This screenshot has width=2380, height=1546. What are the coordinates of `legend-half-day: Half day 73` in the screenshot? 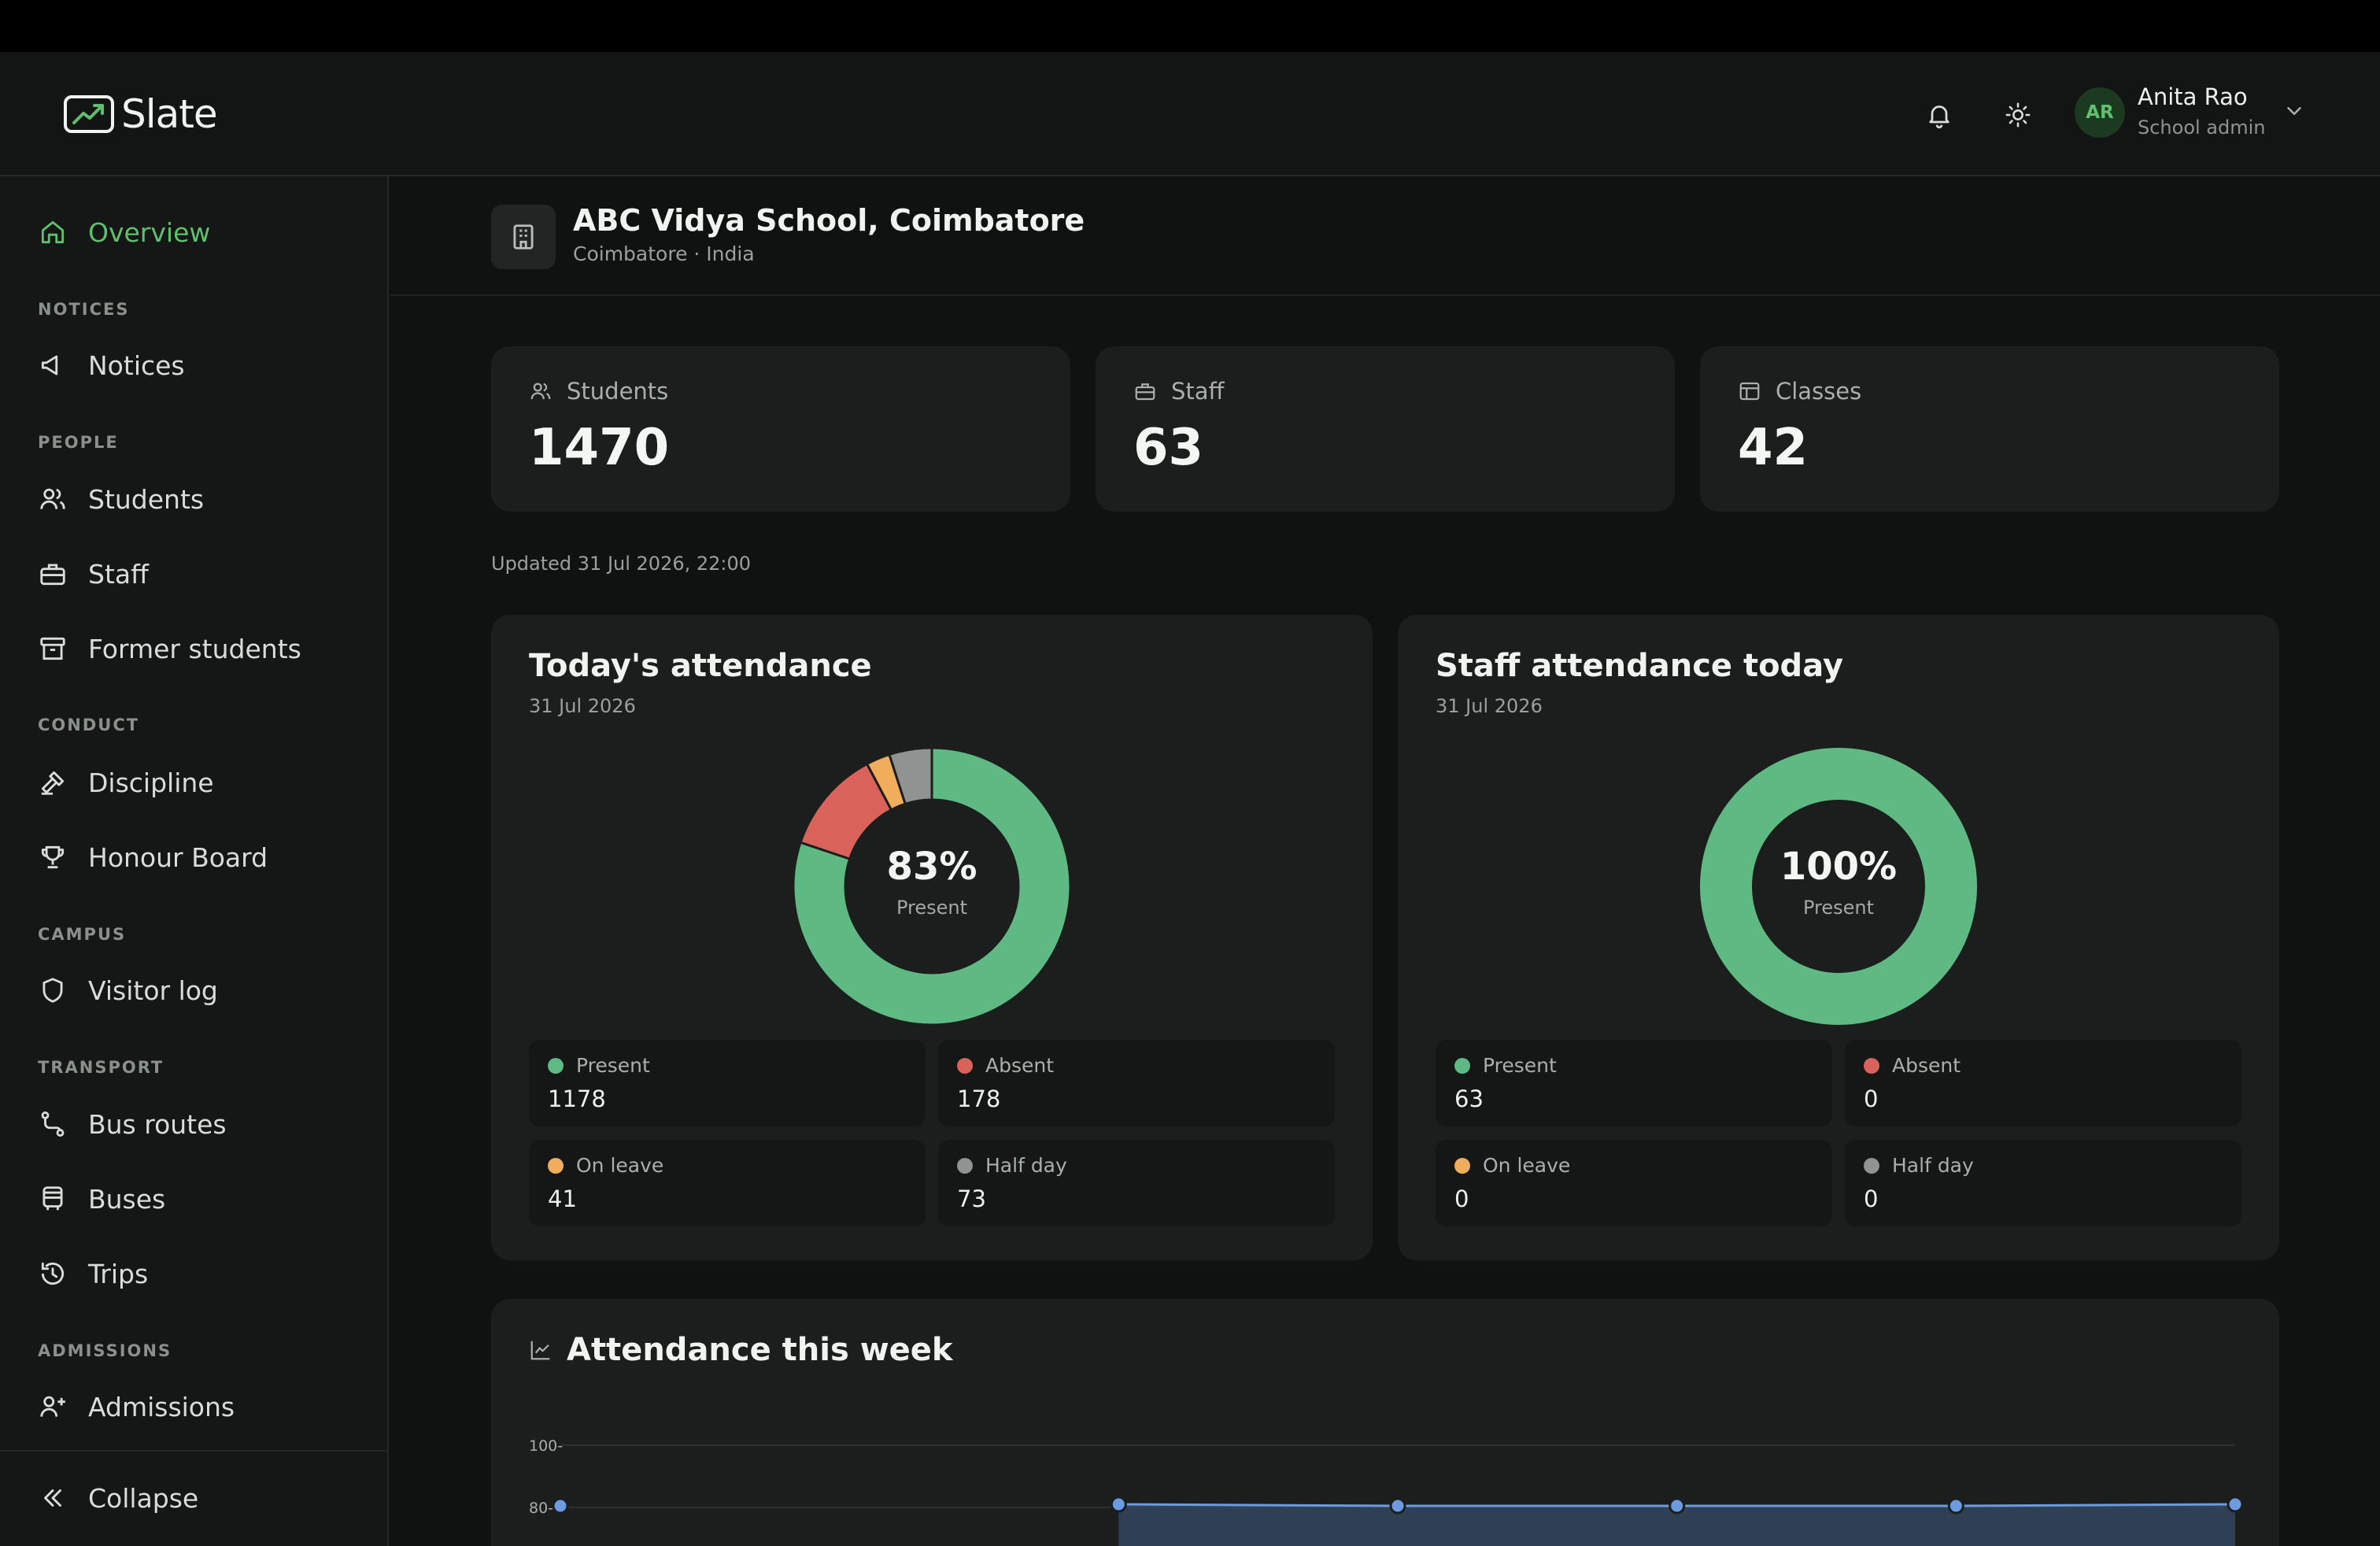 It's located at (1136, 1183).